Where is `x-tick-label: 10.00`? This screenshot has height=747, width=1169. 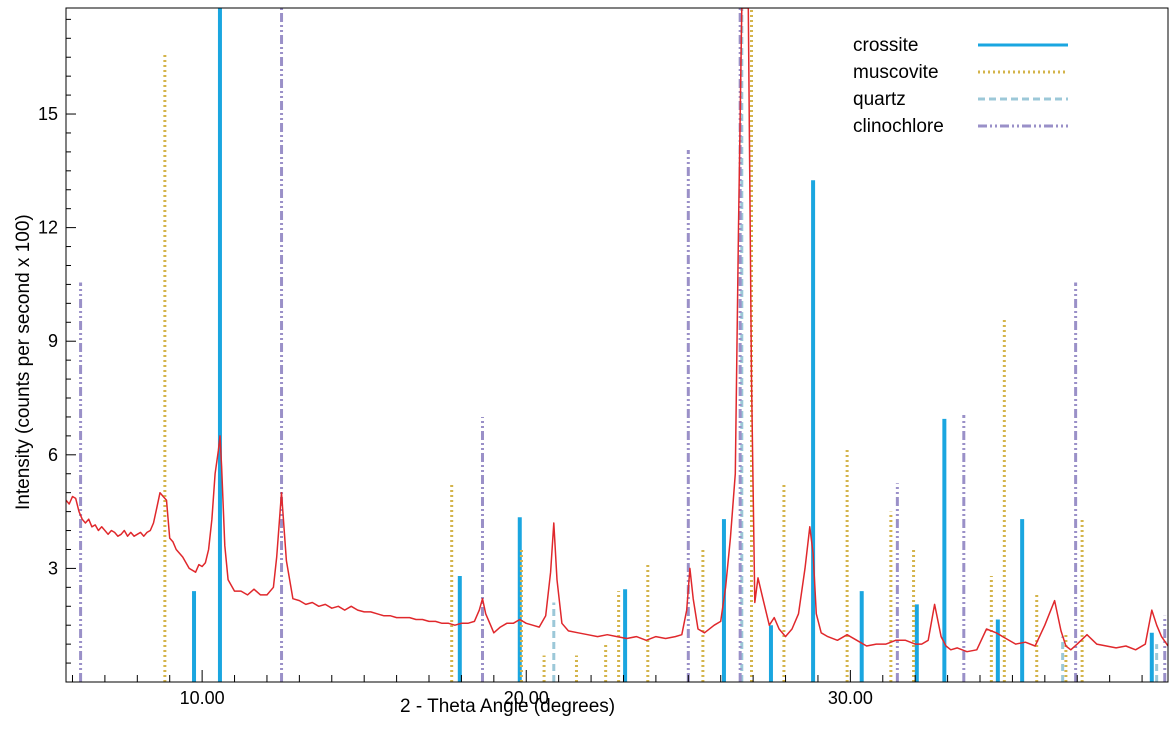
x-tick-label: 10.00 is located at coordinates (202, 698).